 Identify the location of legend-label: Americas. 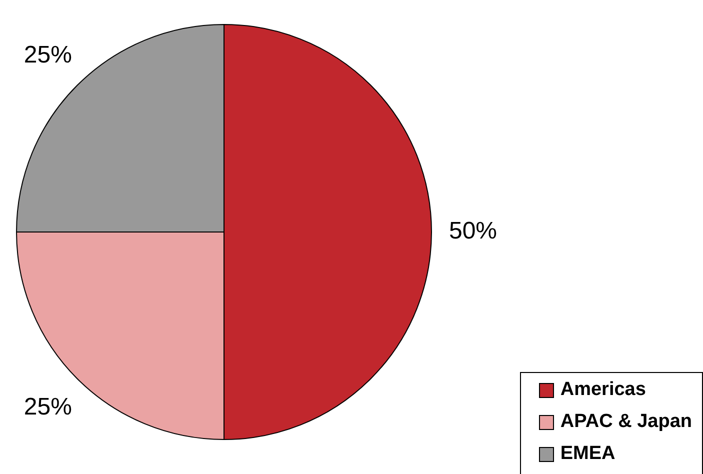
(603, 390).